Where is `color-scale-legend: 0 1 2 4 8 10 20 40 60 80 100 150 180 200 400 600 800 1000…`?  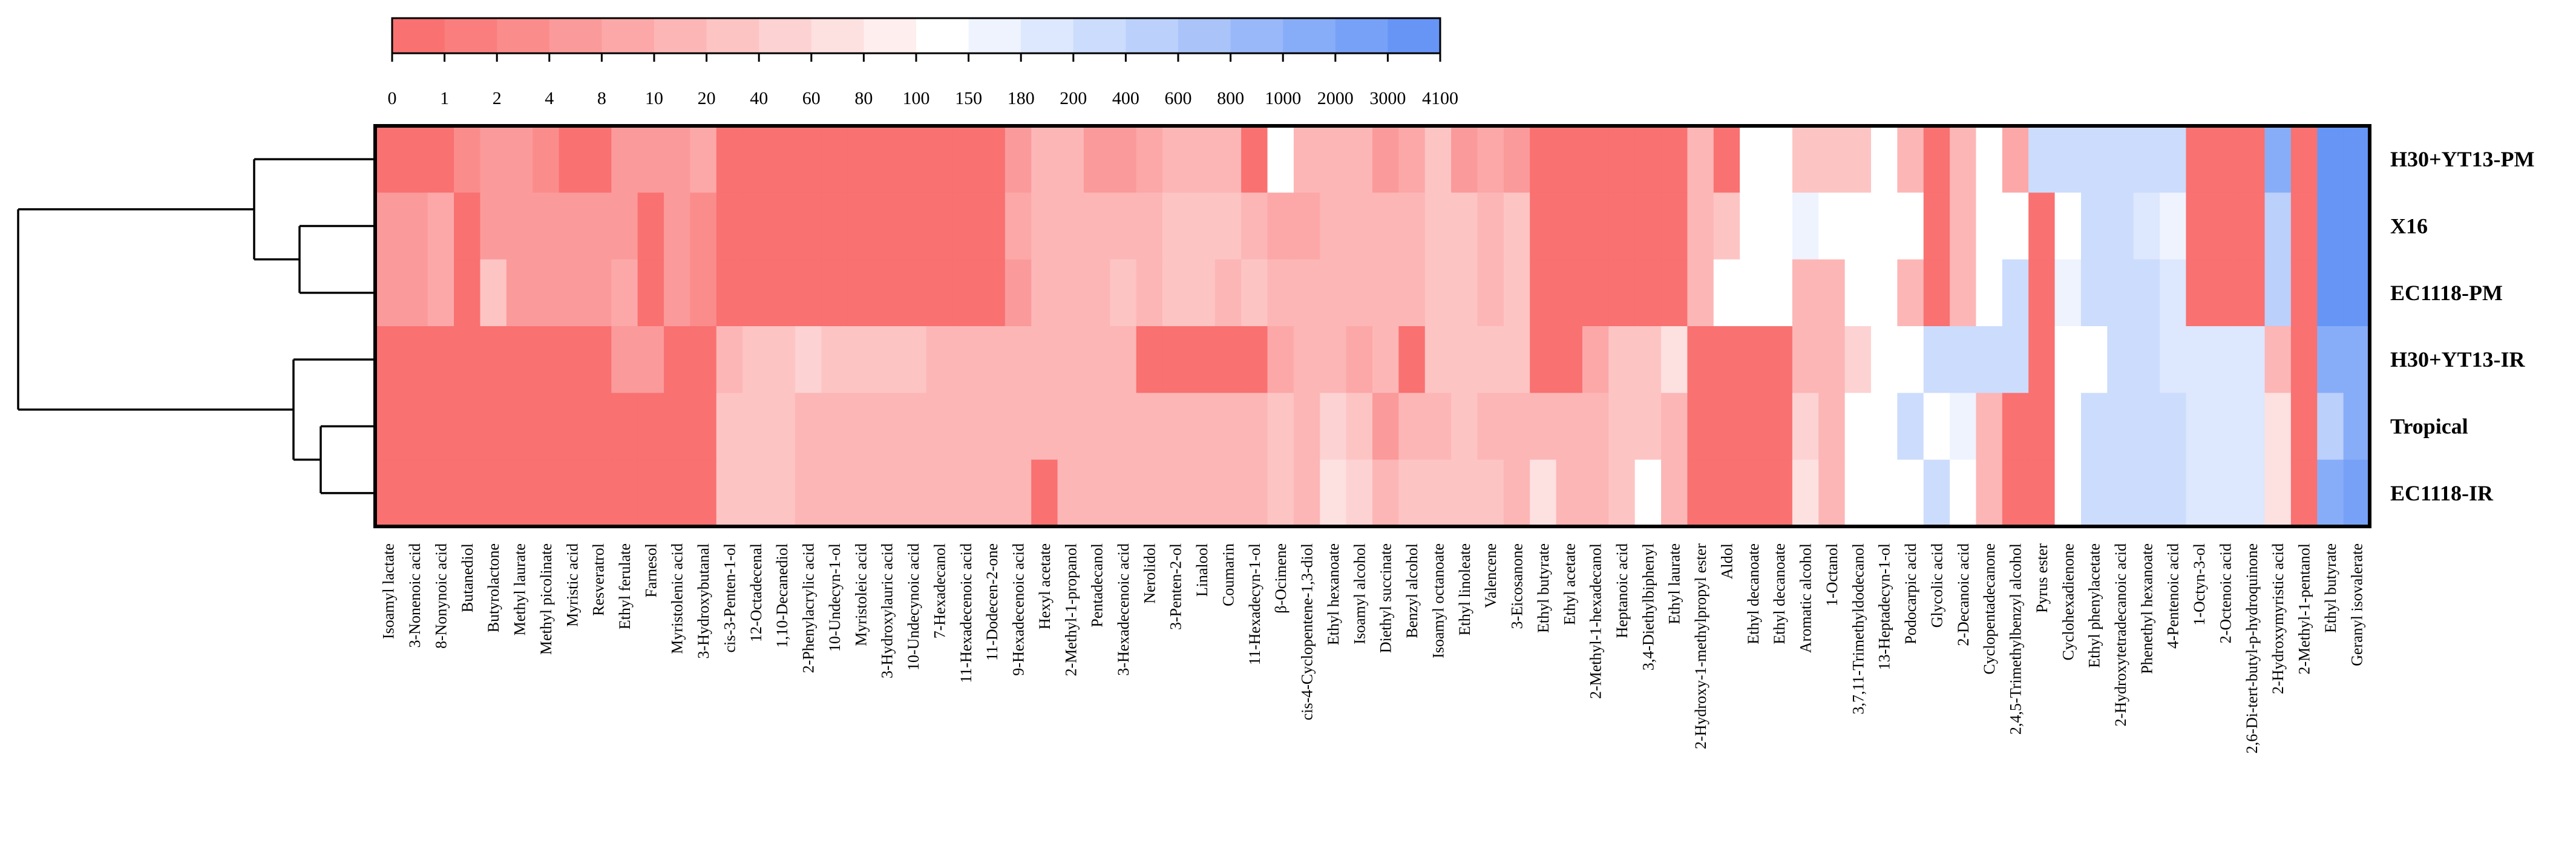 color-scale-legend: 0 1 2 4 8 10 20 40 60 80 100 150 180 200 400 600 800 1000… is located at coordinates (923, 62).